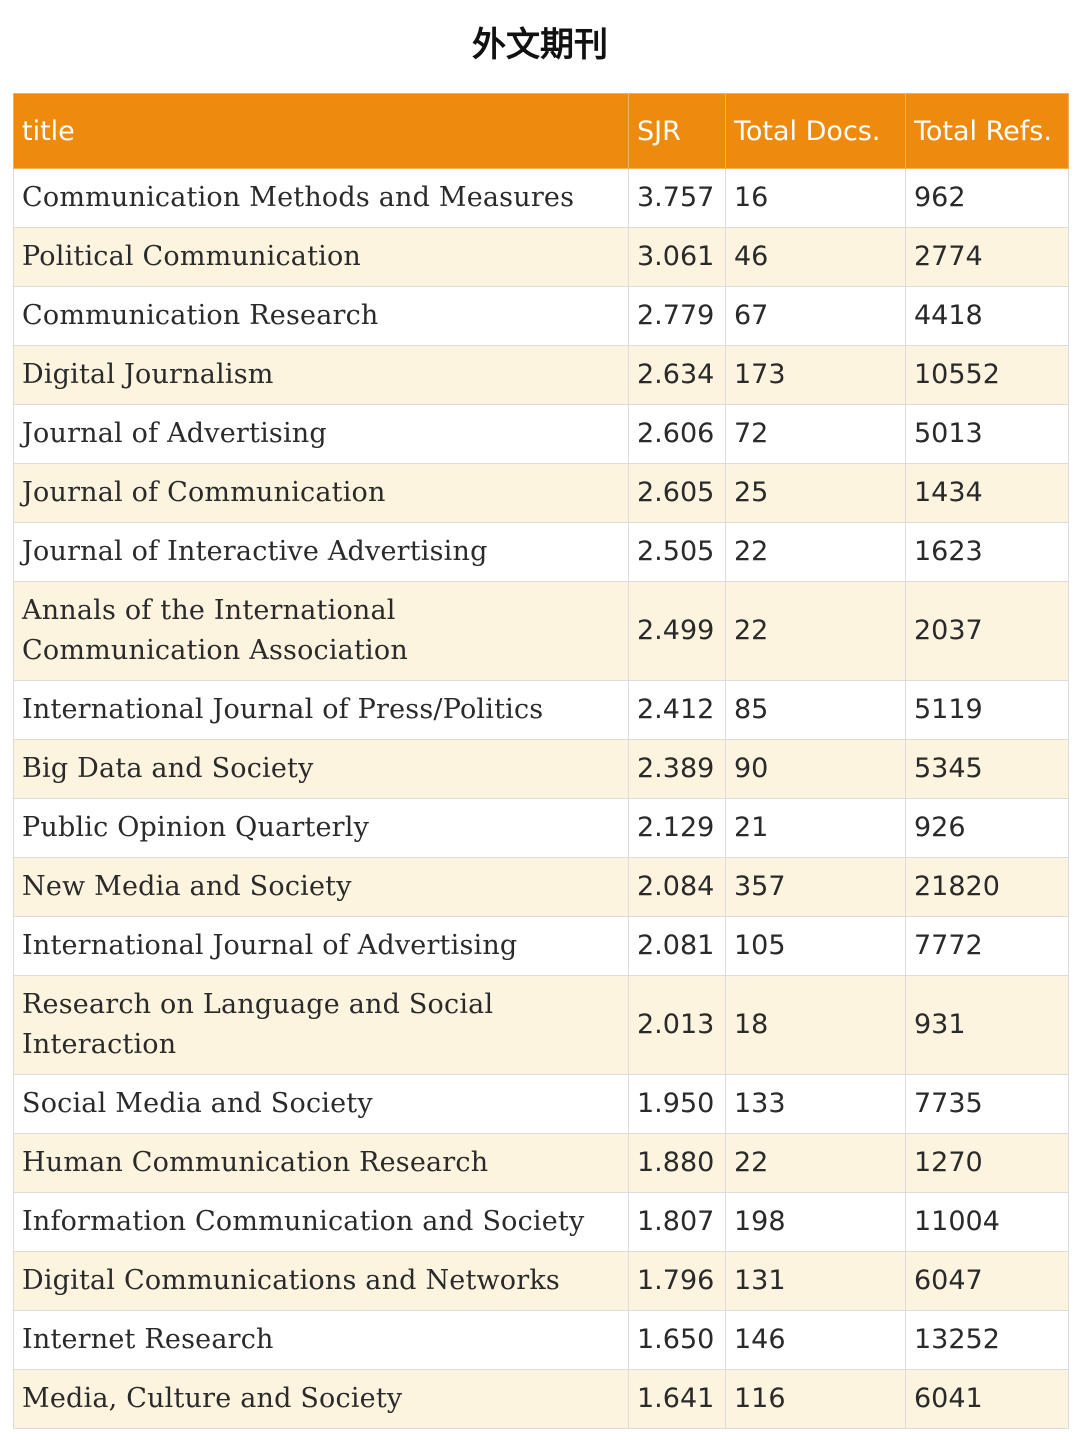 Image resolution: width=1080 pixels, height=1440 pixels. Describe the element at coordinates (677, 946) in the screenshot. I see `sjr-cell: 2.081` at that location.